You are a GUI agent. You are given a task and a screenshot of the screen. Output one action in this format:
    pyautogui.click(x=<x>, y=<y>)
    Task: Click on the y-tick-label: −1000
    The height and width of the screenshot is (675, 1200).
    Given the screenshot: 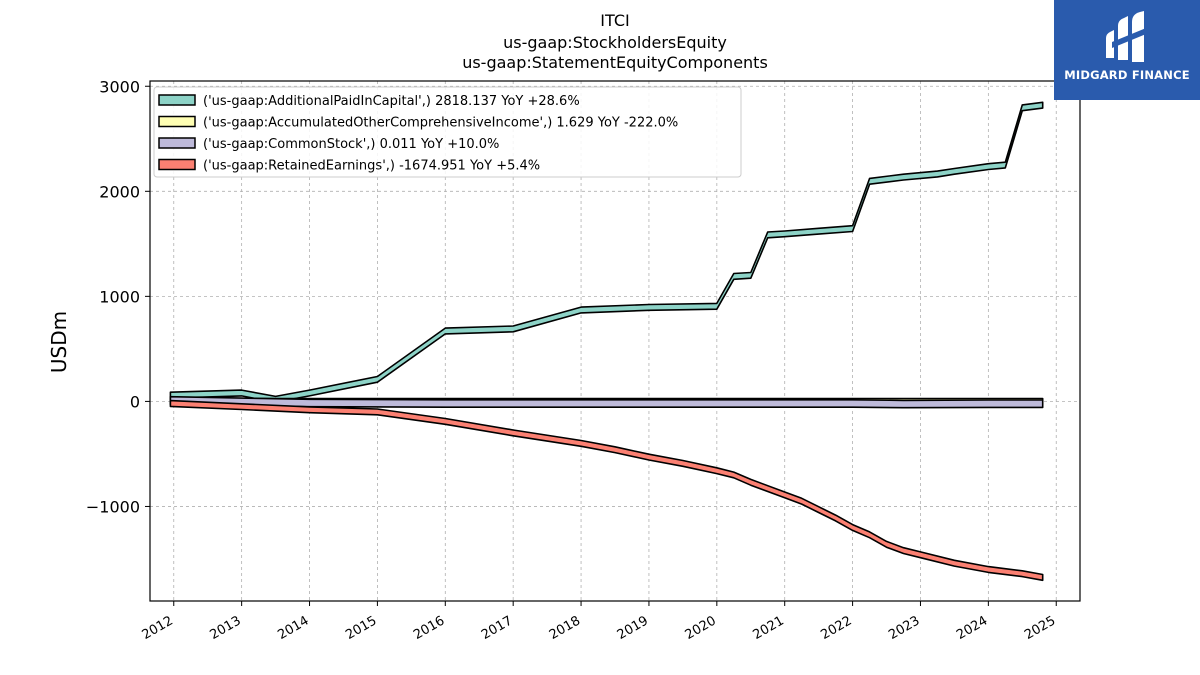 What is the action you would take?
    pyautogui.click(x=113, y=506)
    